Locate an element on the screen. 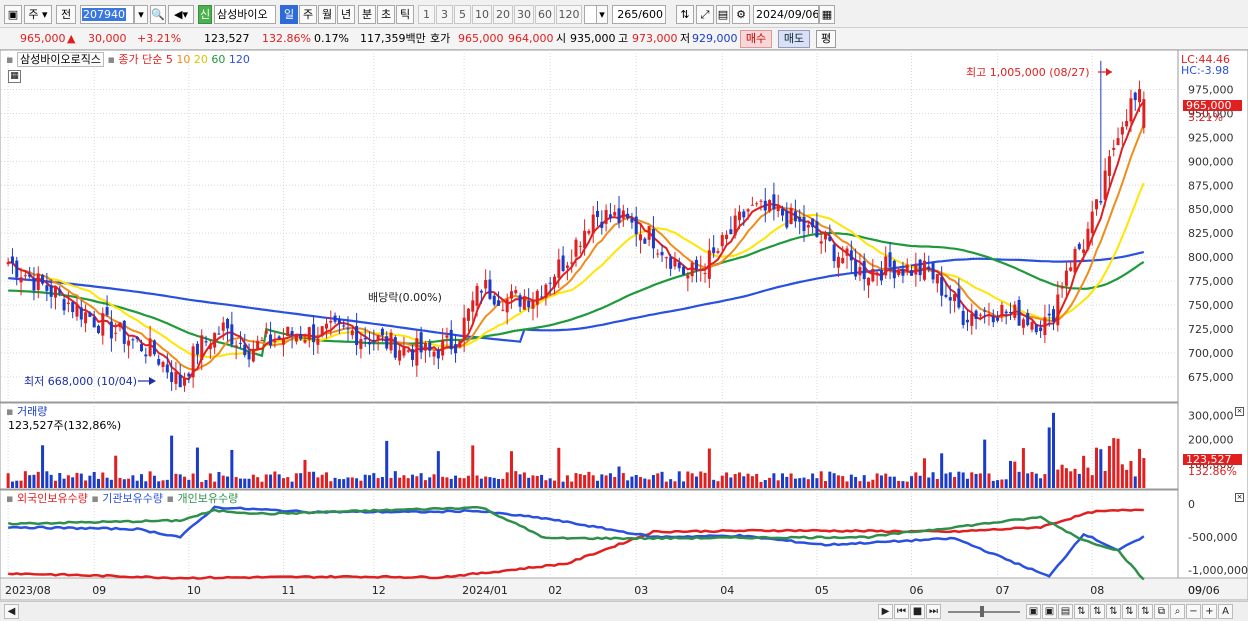 The height and width of the screenshot is (621, 1248). indicator-icon-4: ⇅ is located at coordinates (1129, 611).